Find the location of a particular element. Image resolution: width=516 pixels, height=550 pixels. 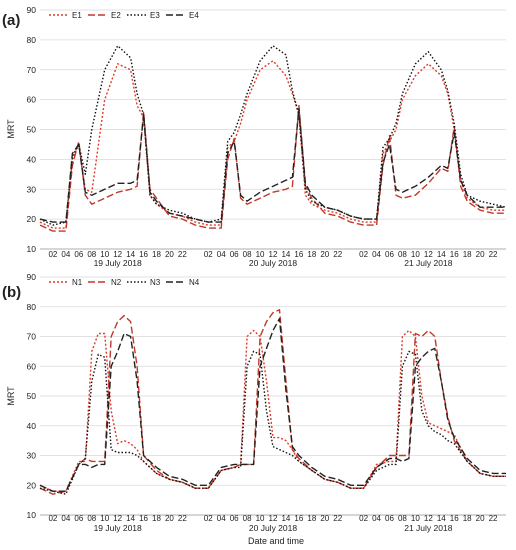

legend-label-e4: E4 is located at coordinates (194, 15).